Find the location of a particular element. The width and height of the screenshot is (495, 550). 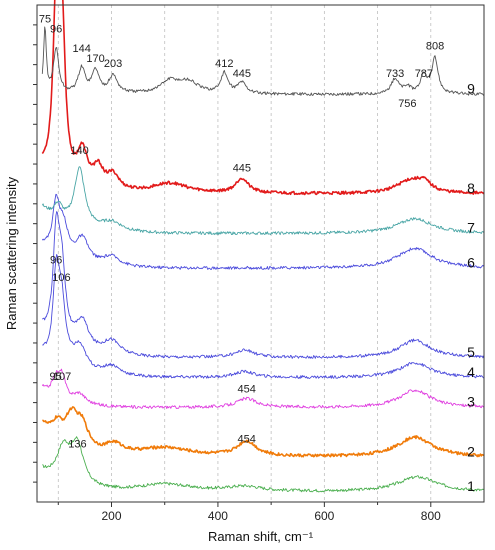

curve-number-labels: 1 2 3 4 5 6 7 8 9 is located at coordinates (471, 287).